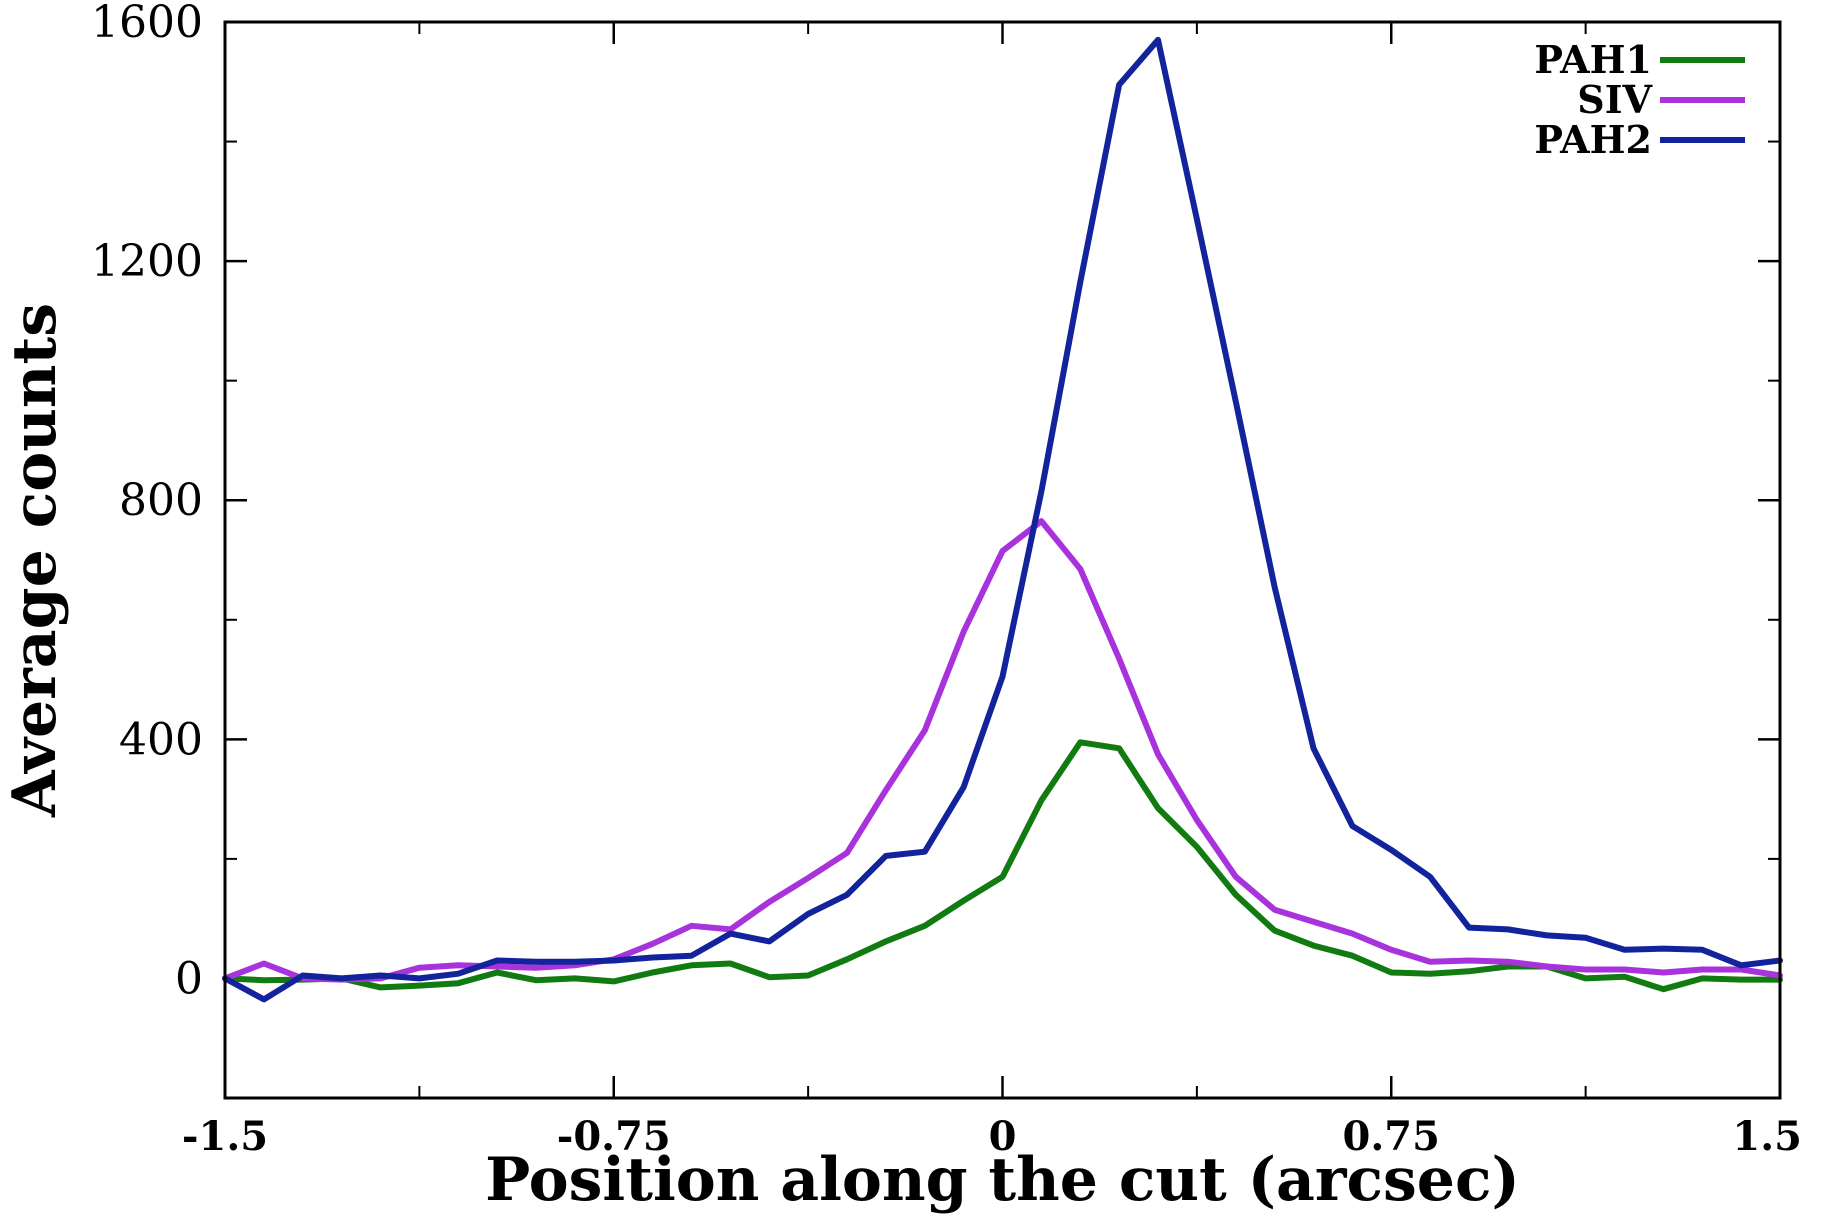 This screenshot has width=1823, height=1218. I want to click on legend-label-pah2: PAH2, so click(1593, 139).